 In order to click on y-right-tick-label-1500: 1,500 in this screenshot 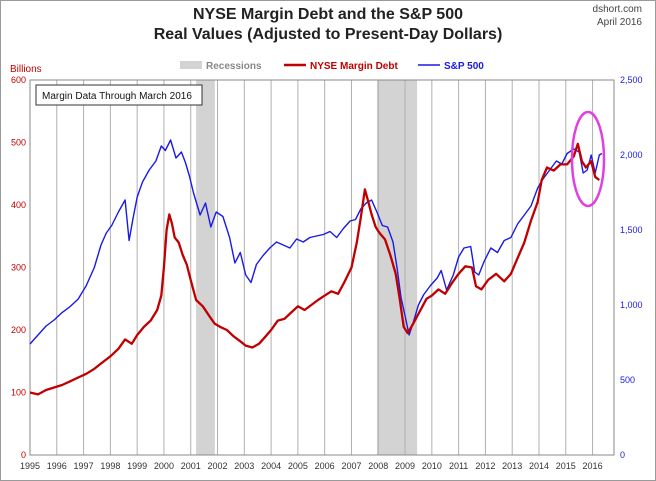, I will do `click(631, 230)`.